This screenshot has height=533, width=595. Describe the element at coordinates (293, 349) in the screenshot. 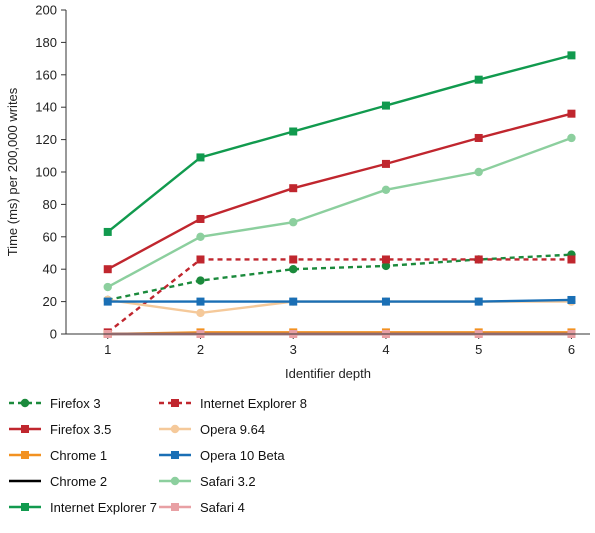

I see `x-tick-label: 3` at that location.